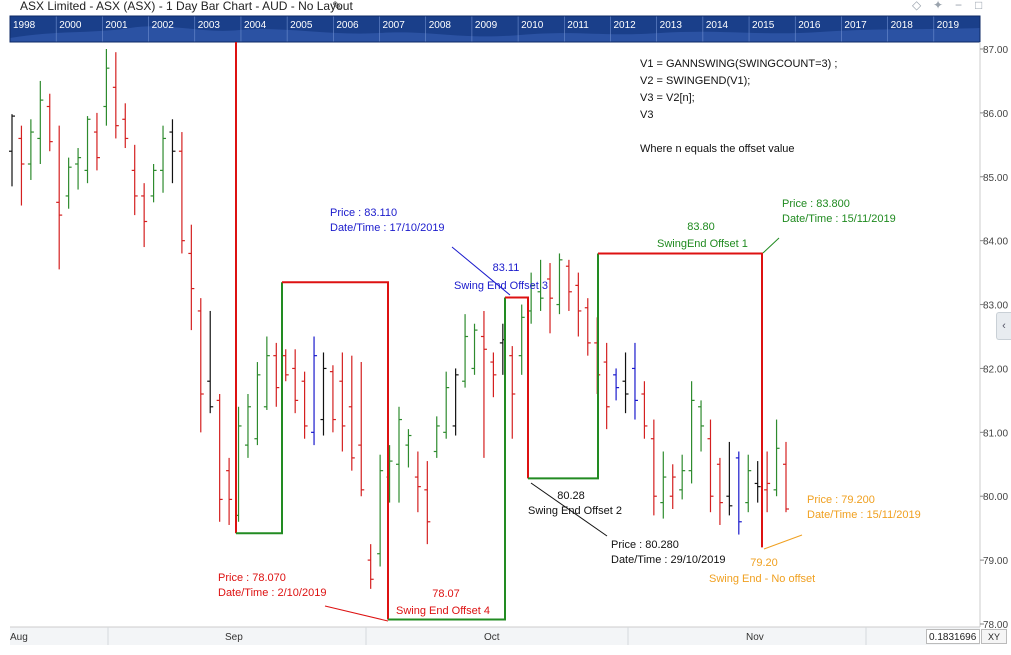 Image resolution: width=1011 pixels, height=655 pixels. Describe the element at coordinates (440, 25) in the screenshot. I see `navigator-year-label: 2008` at that location.